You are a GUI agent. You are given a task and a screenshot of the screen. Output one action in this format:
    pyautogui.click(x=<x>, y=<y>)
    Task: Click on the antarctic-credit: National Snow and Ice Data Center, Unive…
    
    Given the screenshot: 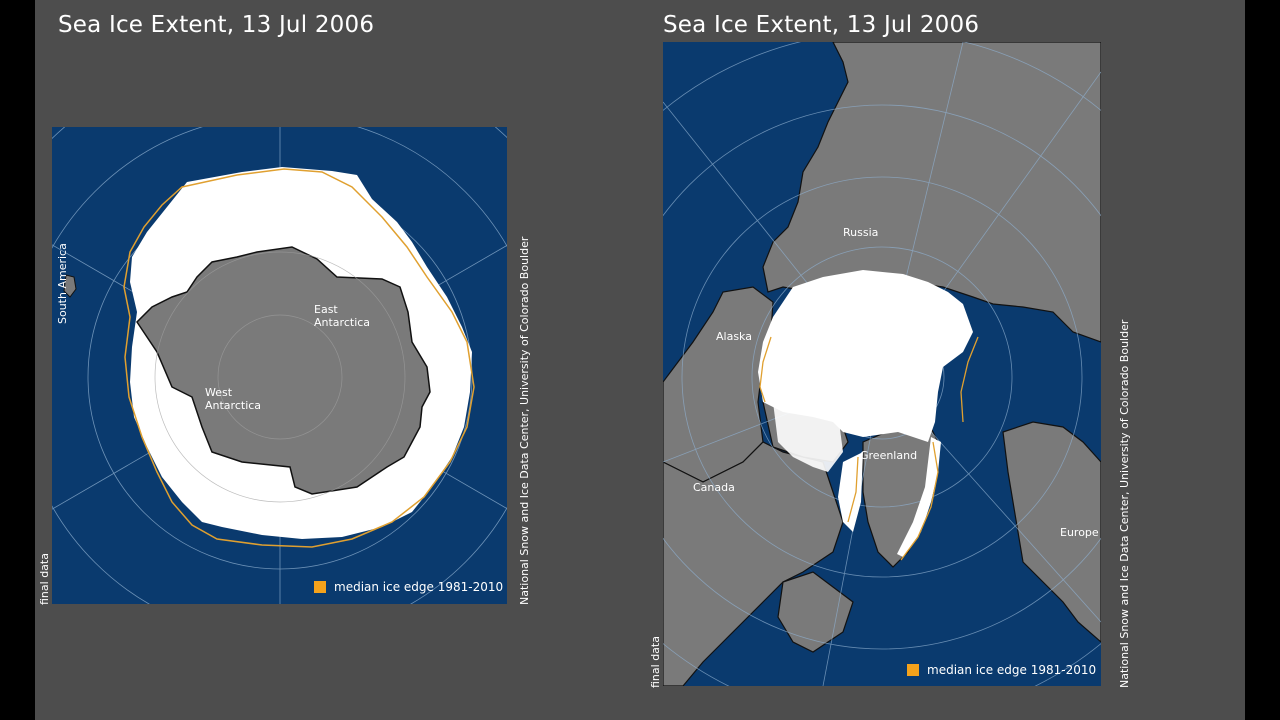 What is the action you would take?
    pyautogui.click(x=524, y=420)
    